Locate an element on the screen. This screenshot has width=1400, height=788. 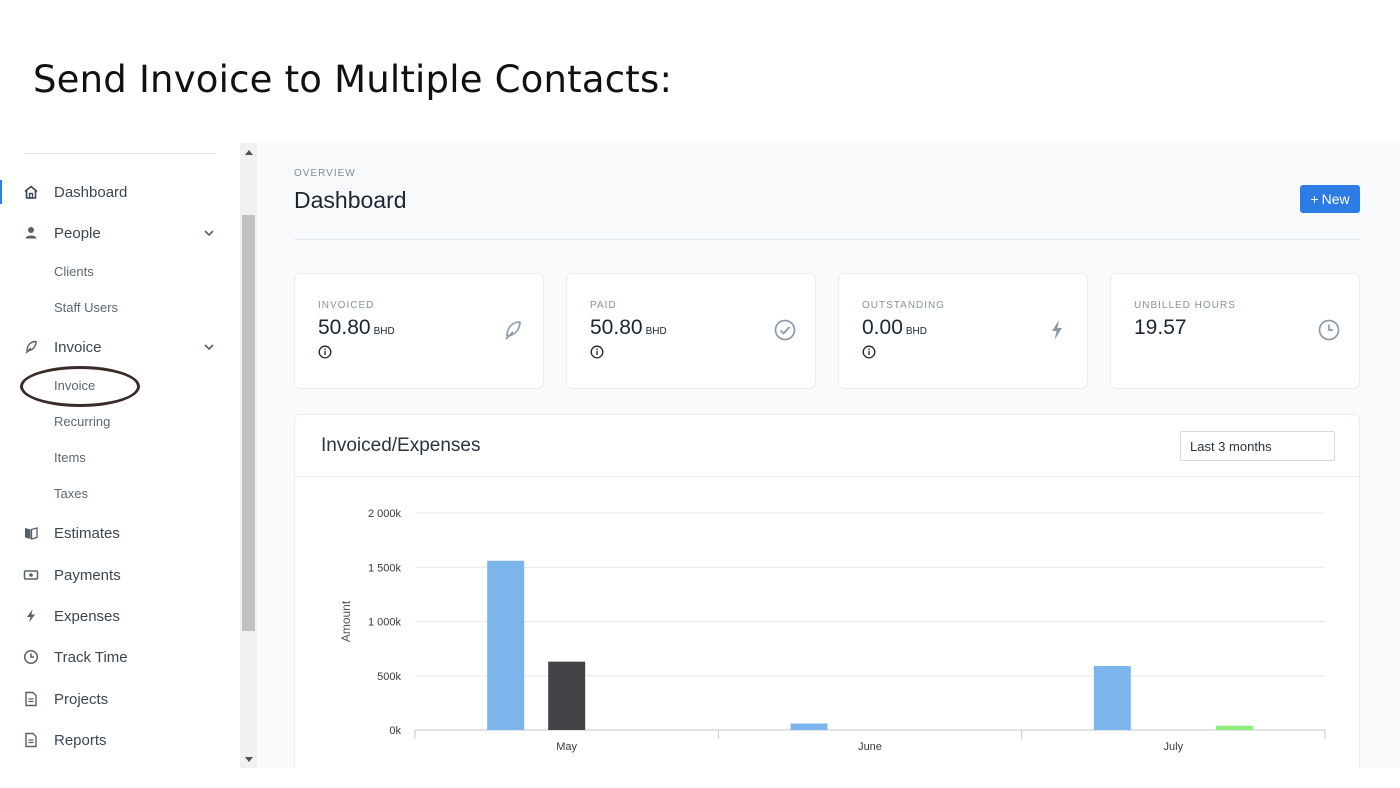
stat-label: INVOICED is located at coordinates (346, 305).